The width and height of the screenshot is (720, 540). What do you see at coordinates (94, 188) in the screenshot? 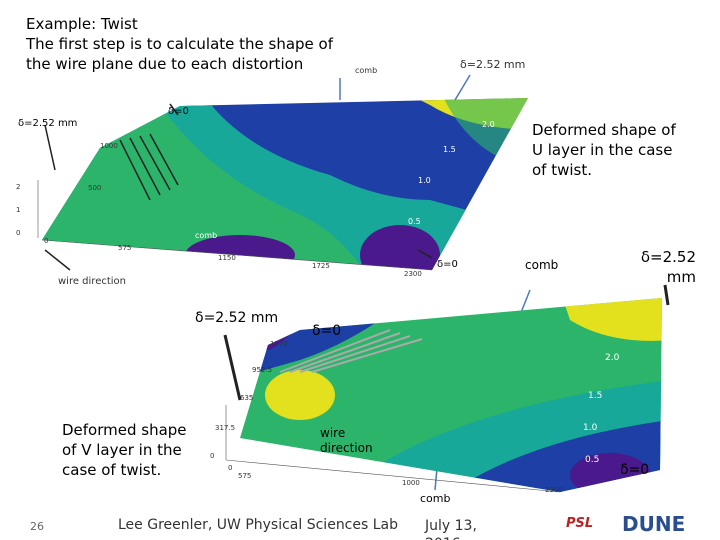
I see `tick-label: 500` at bounding box center [94, 188].